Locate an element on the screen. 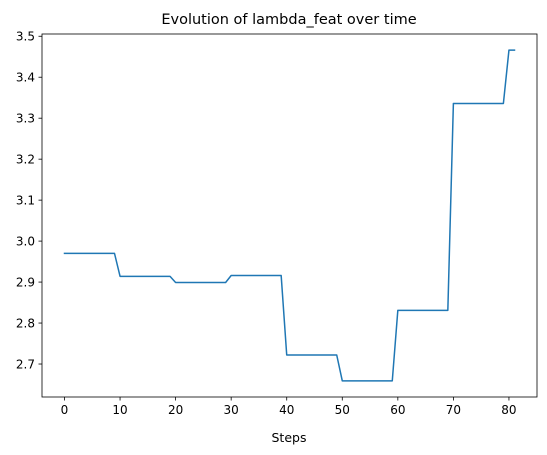  y-tick-label: 2.7 is located at coordinates (25, 364).